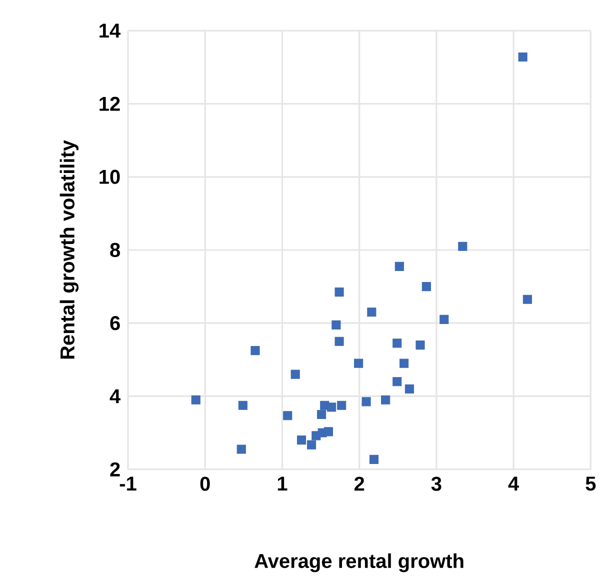 The height and width of the screenshot is (576, 600). Describe the element at coordinates (115, 396) in the screenshot. I see `y-tick-label: 4` at that location.